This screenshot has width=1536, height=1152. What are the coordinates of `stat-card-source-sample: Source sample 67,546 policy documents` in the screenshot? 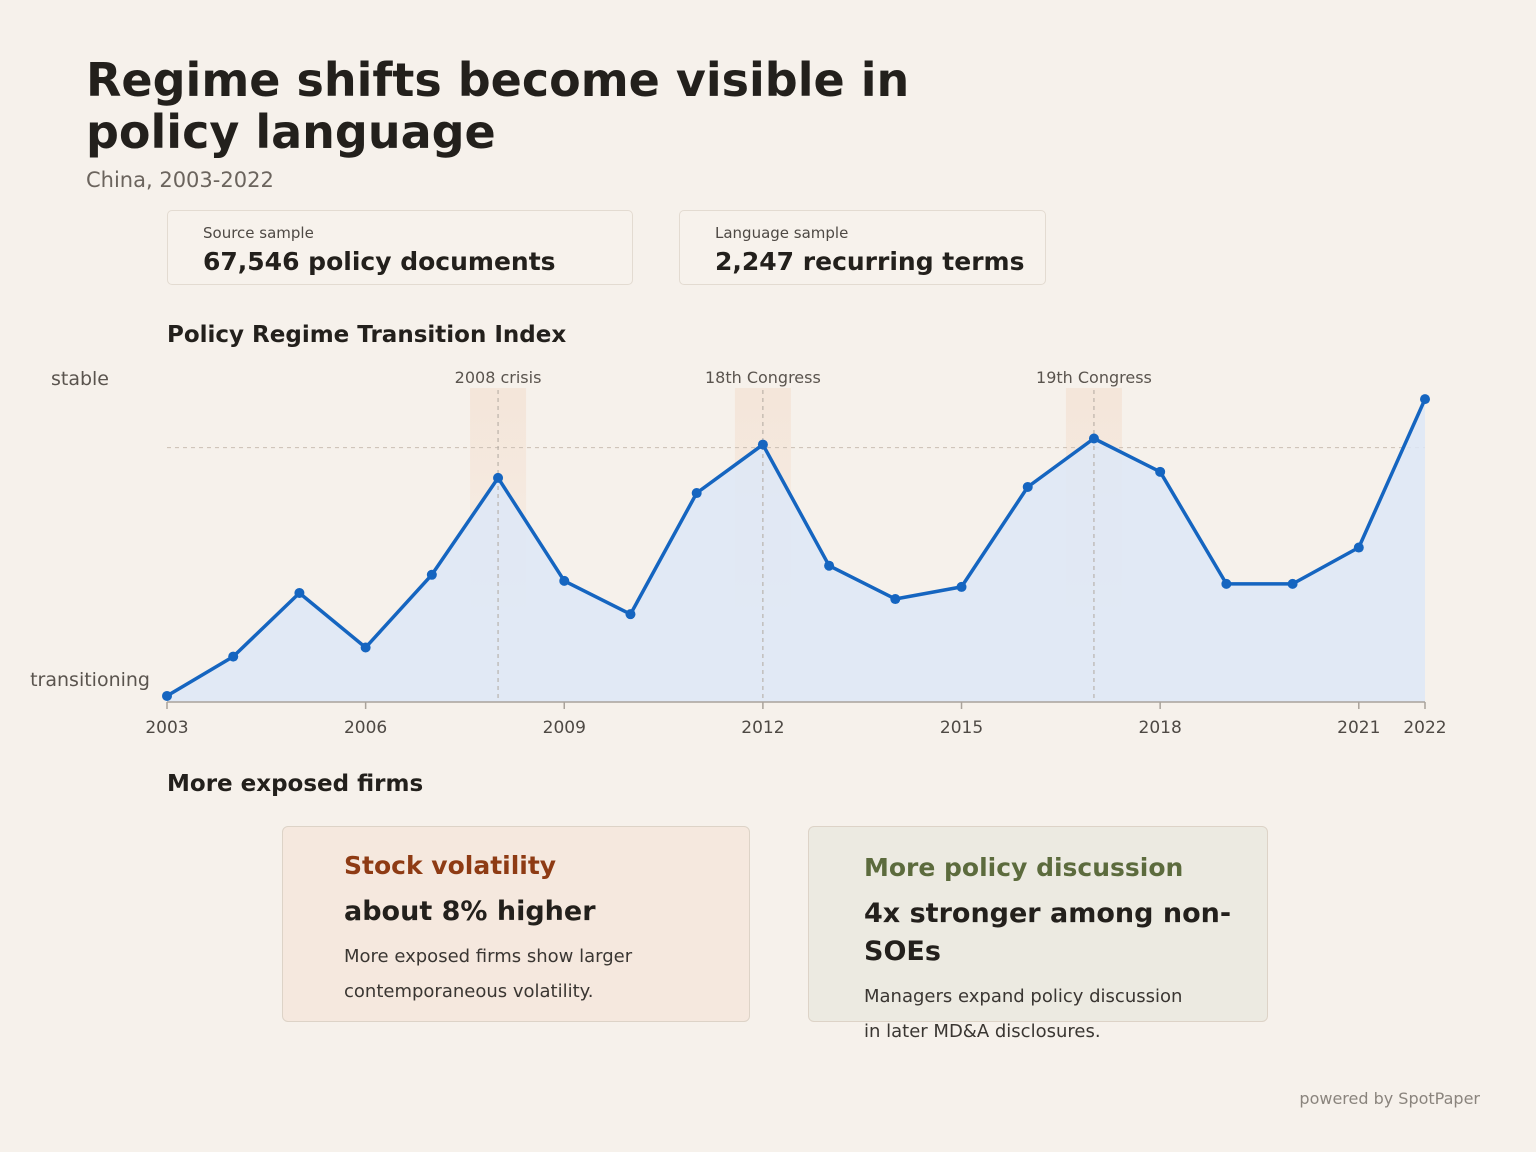 It's located at (400, 247).